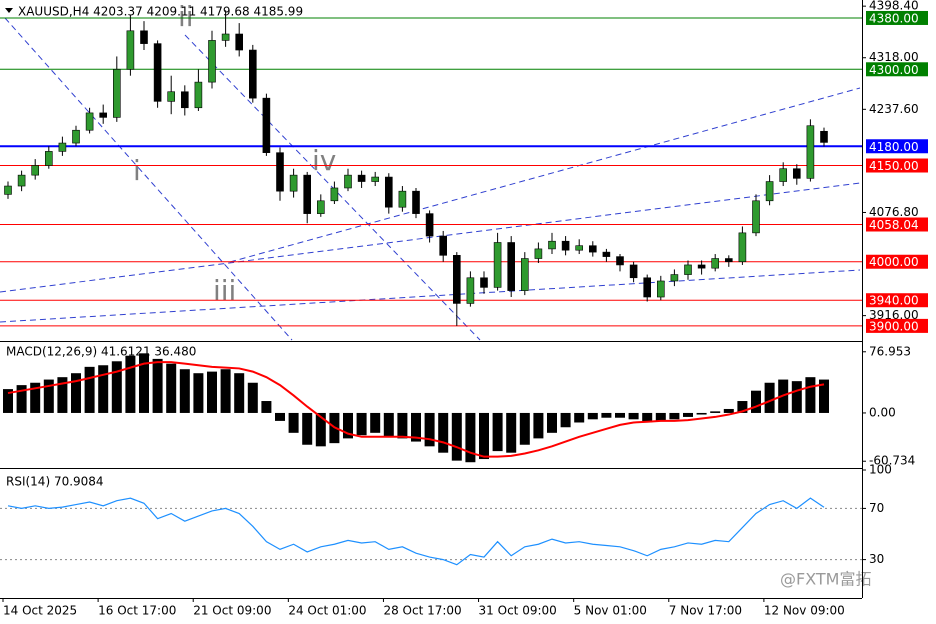 This screenshot has width=936, height=624. Describe the element at coordinates (55, 482) in the screenshot. I see `rsi-title: RSI(14) 70.9084` at that location.